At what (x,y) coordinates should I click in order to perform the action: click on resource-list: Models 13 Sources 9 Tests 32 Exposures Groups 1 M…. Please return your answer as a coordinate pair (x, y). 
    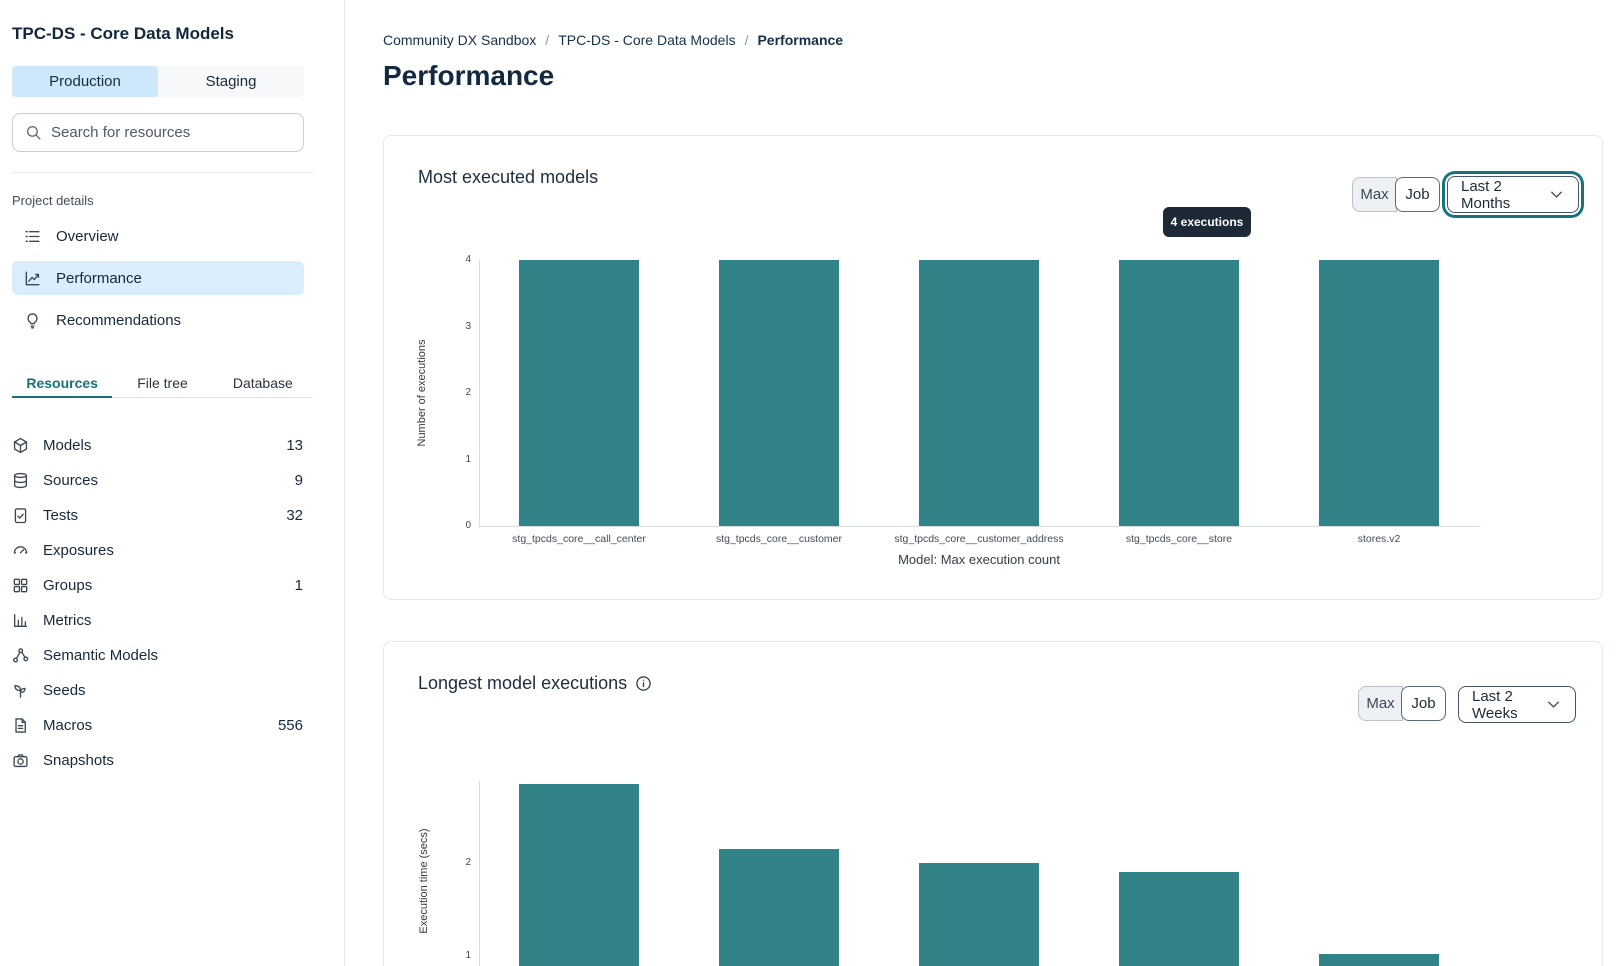
    Looking at the image, I should click on (157, 603).